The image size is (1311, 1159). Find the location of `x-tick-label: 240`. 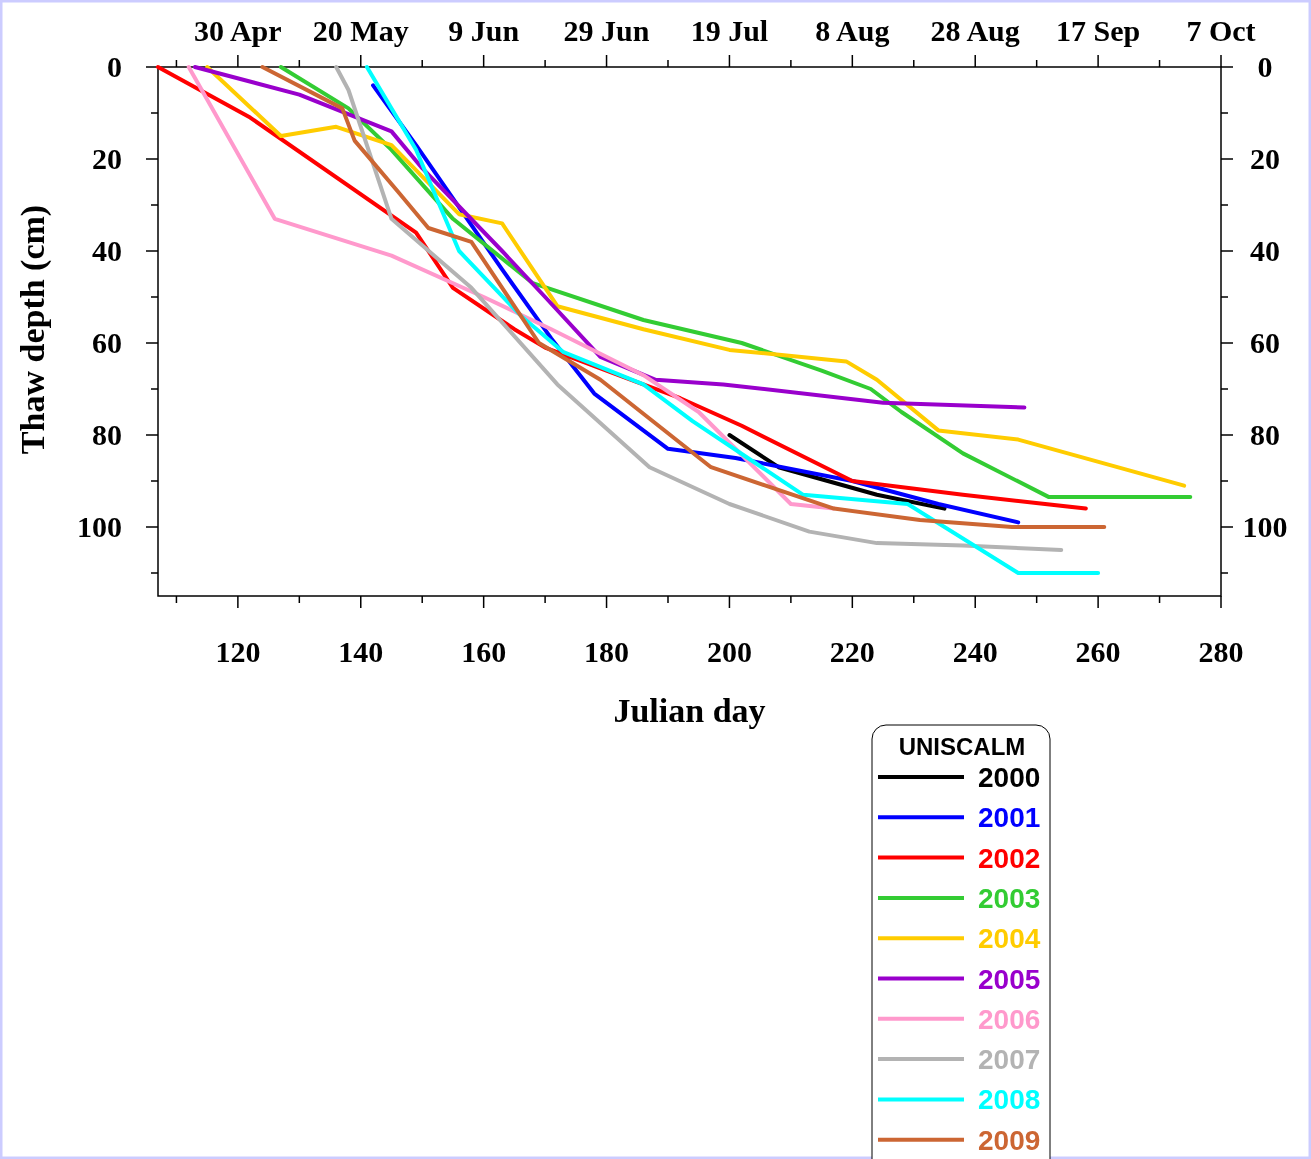

x-tick-label: 240 is located at coordinates (975, 651).